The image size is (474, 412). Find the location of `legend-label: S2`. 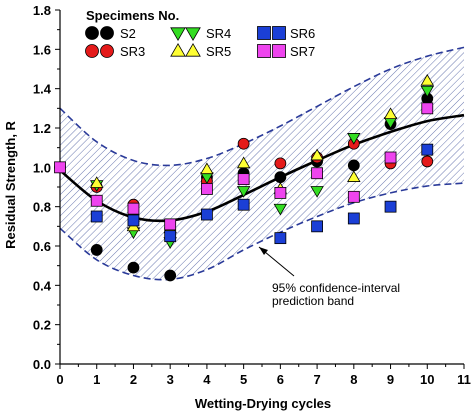

legend-label: S2 is located at coordinates (128, 33).